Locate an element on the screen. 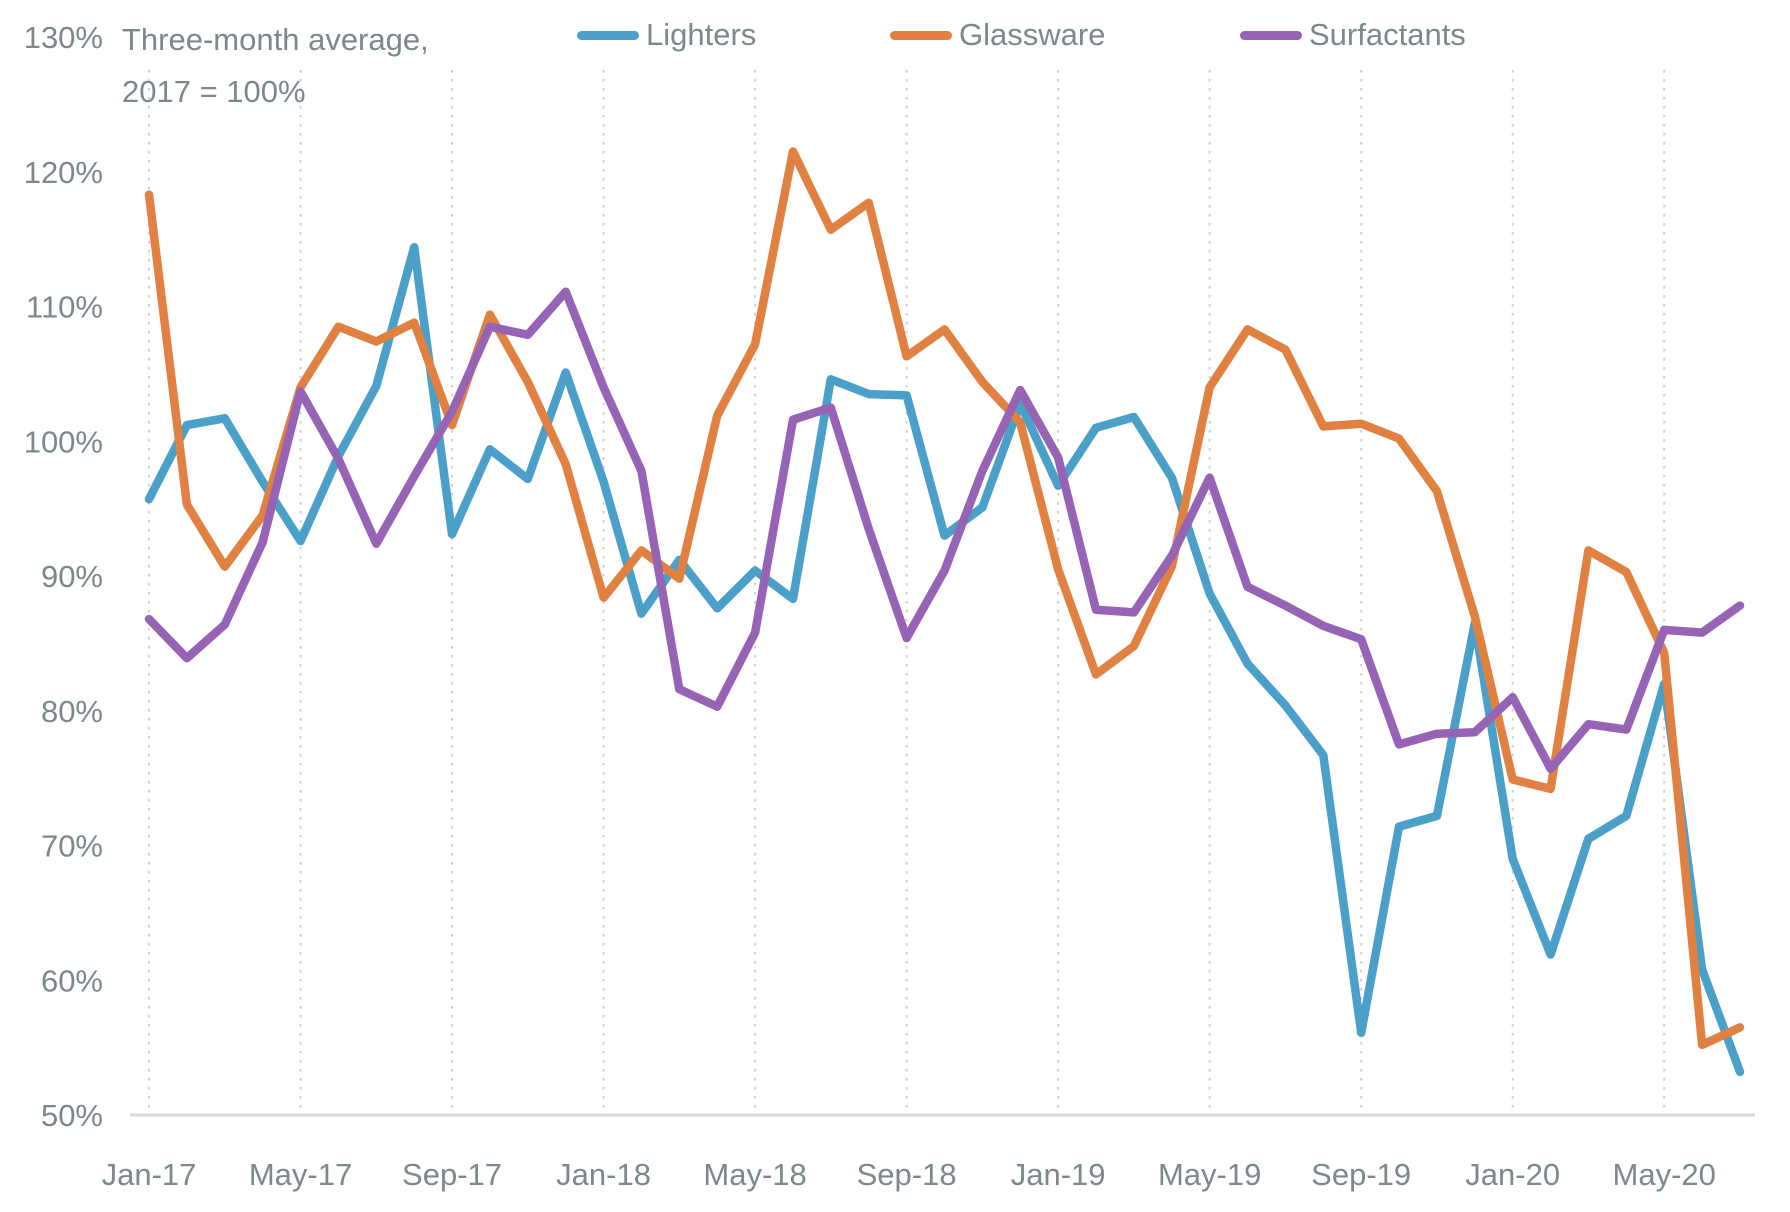  legend-item-surfactants: Surfactants is located at coordinates (1353, 34).